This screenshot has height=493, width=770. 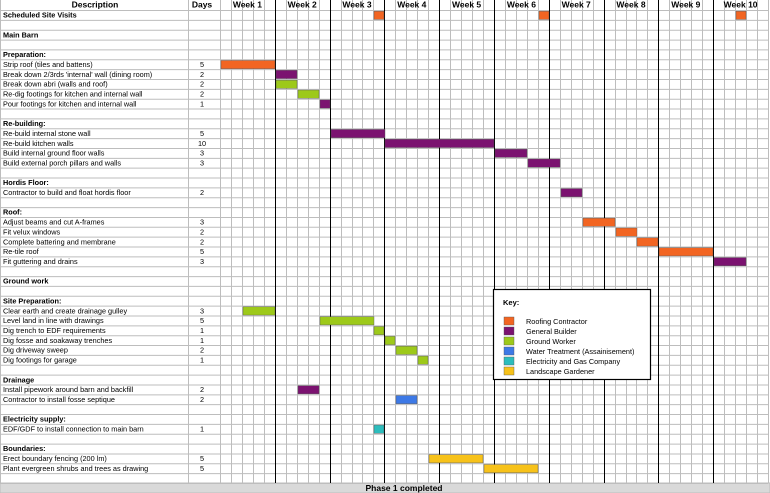 I want to click on task-label: Clear earth and create drainage gulley, so click(x=65, y=310).